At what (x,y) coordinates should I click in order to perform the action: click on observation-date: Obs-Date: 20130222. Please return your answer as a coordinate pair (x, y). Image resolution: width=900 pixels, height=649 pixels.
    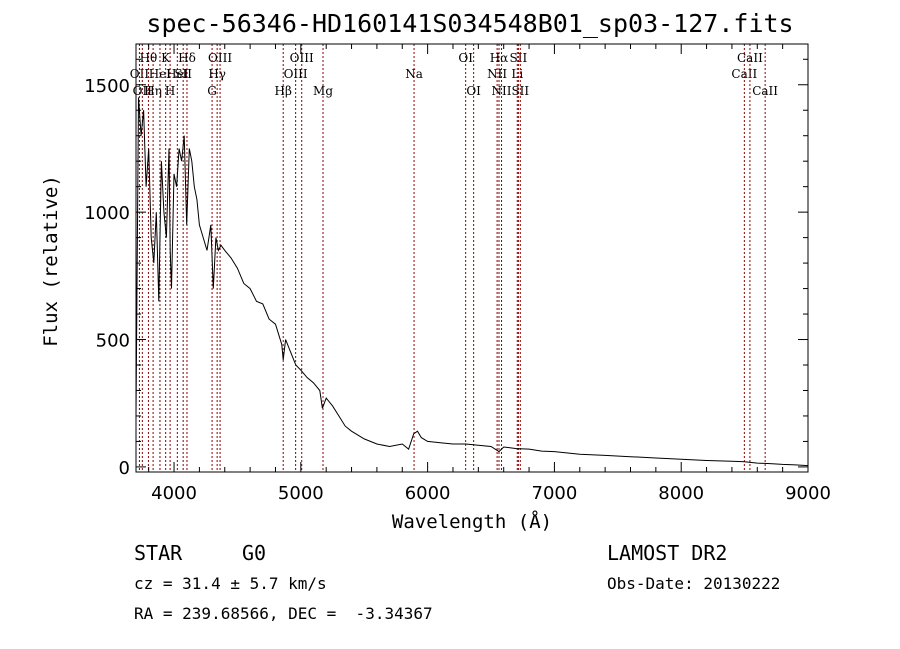
    Looking at the image, I should click on (694, 583).